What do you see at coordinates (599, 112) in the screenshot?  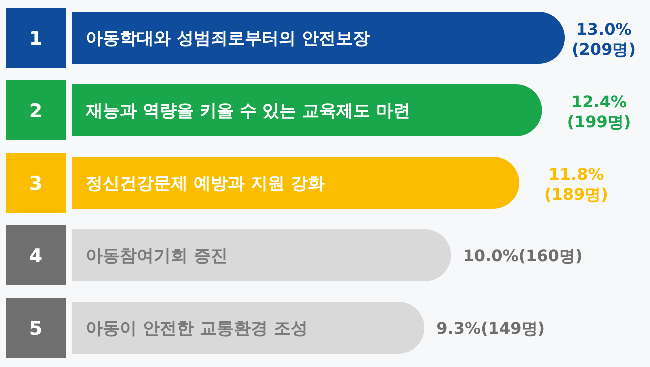 I see `data-label: 12.4%(199명)` at bounding box center [599, 112].